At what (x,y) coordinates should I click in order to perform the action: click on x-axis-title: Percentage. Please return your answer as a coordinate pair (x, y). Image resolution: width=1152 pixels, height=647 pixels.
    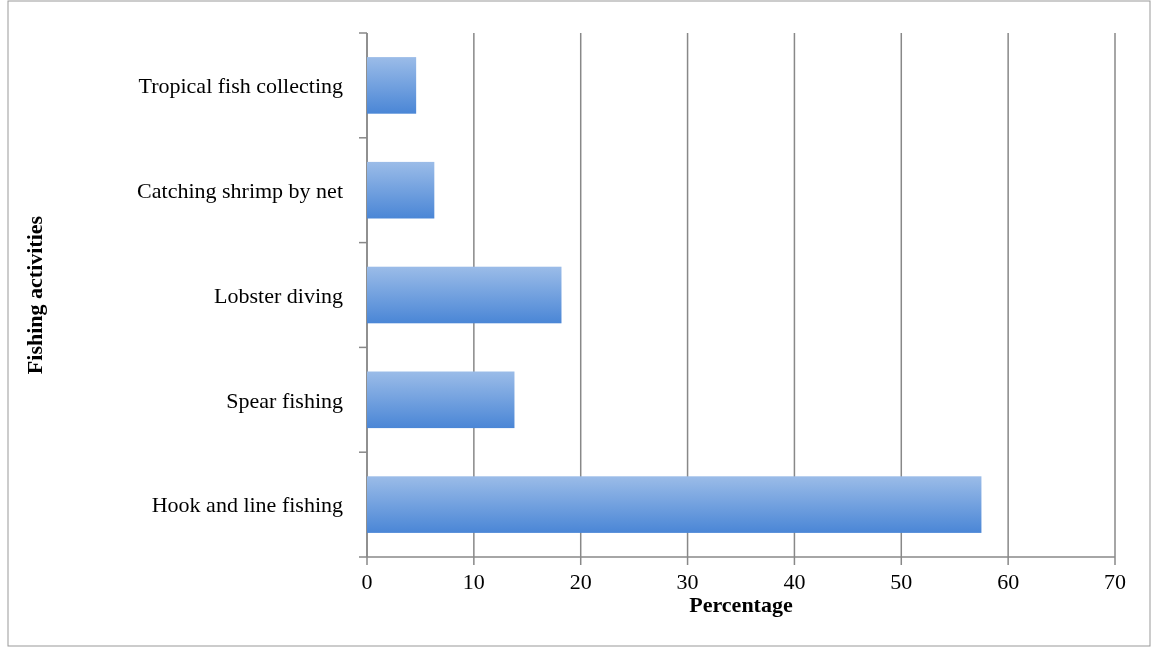
    Looking at the image, I should click on (741, 604).